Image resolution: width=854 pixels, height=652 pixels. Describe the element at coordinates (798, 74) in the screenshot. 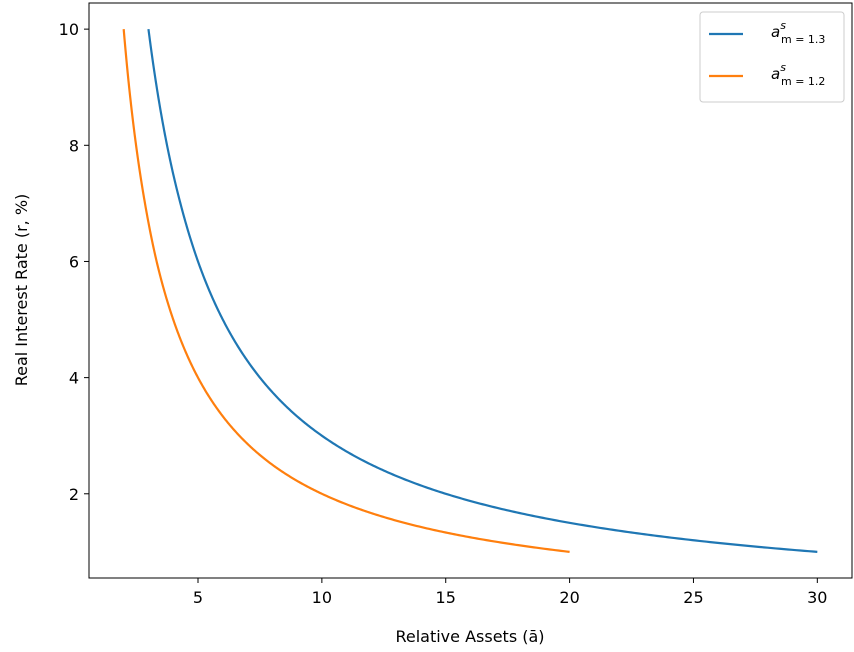

I see `legend-label-2: as m = 1.2` at that location.